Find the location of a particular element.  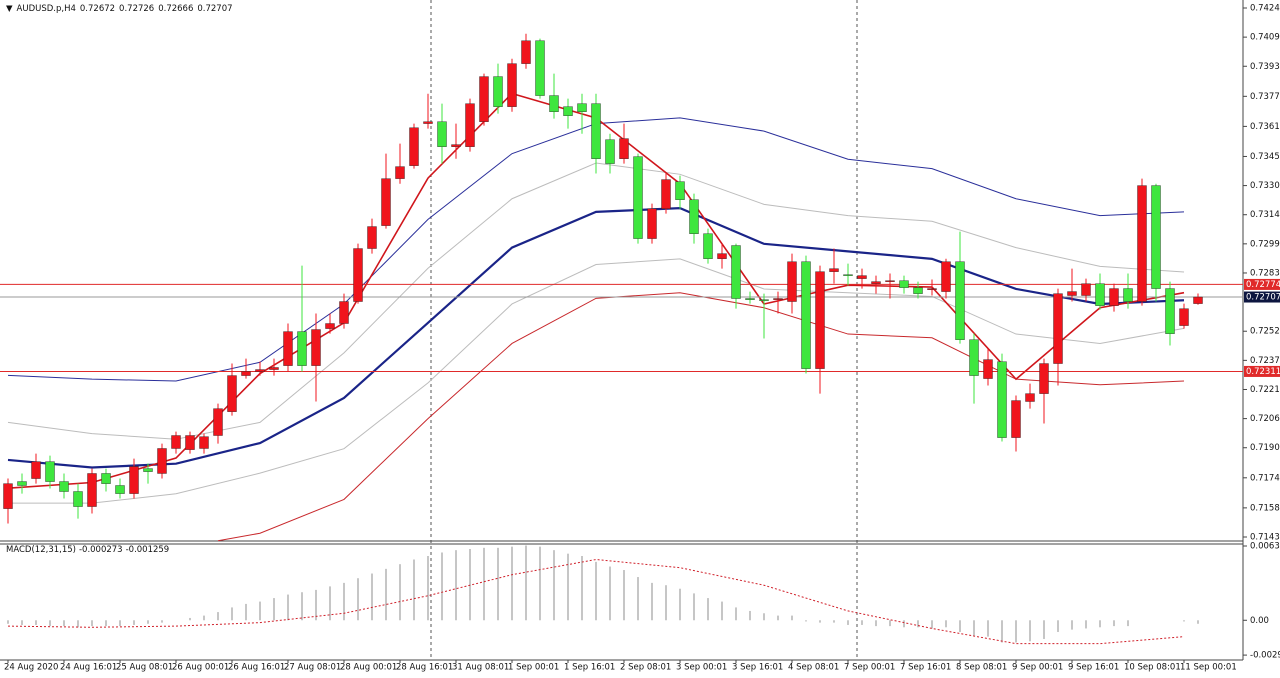

quote-value: 0.72726 is located at coordinates (137, 9).